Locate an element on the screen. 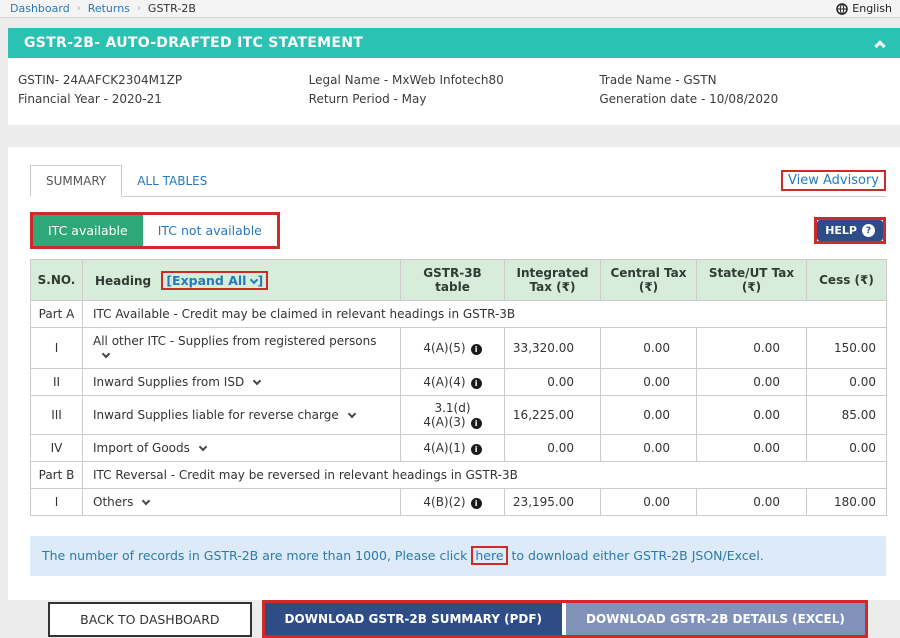  financial-year-value: Financial Year - 2020-21 is located at coordinates (90, 99).